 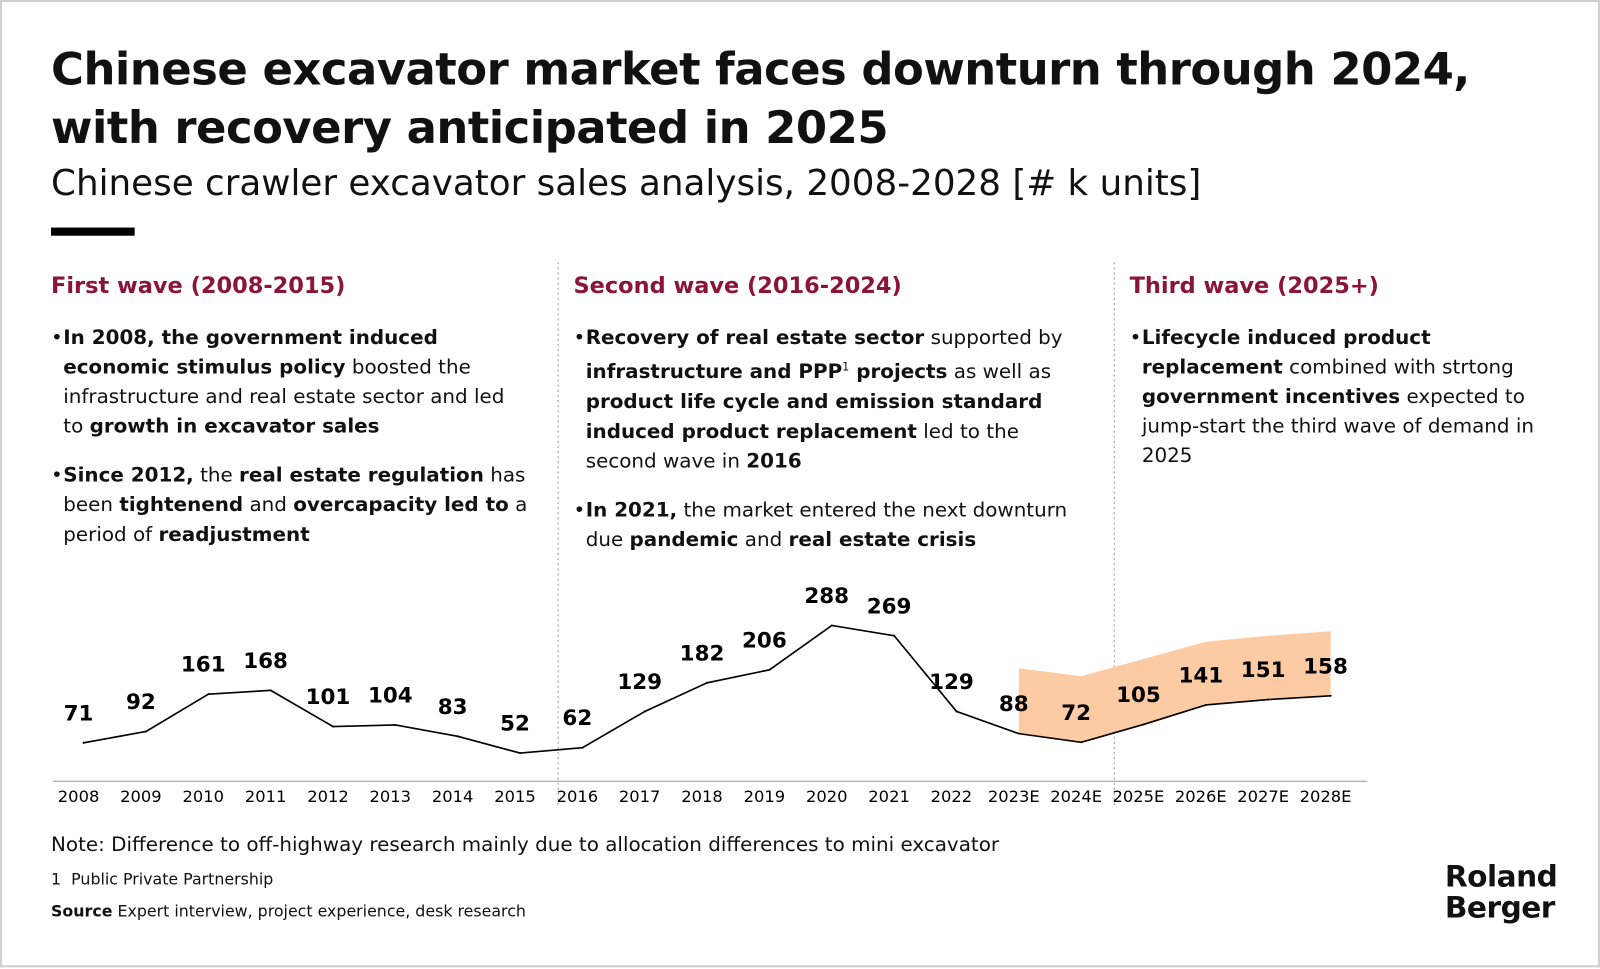 I want to click on x-tick-label: 2018, so click(x=702, y=796).